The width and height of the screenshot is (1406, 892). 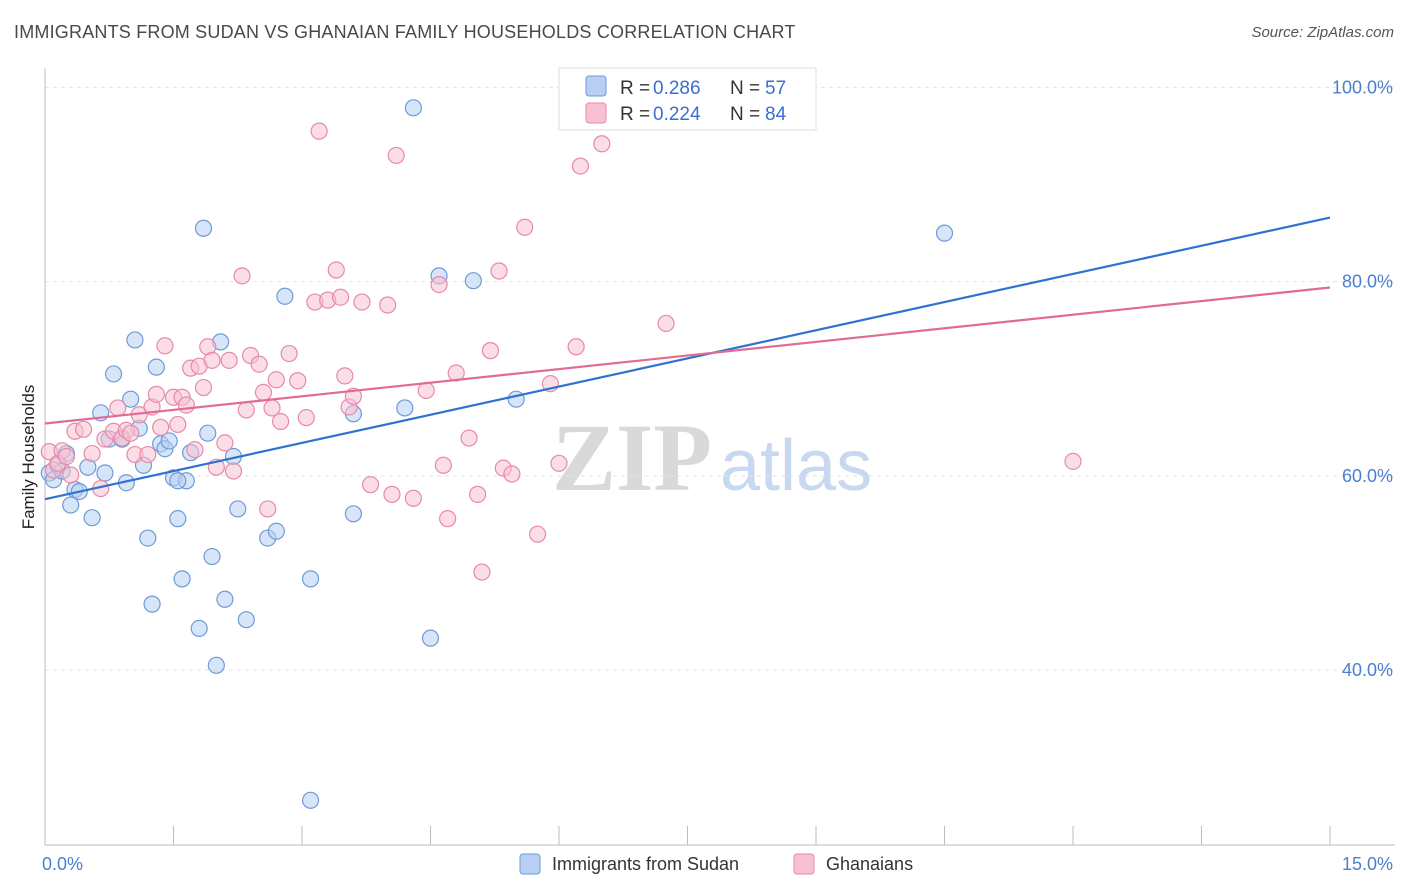 I want to click on legend-swatch-sudan, so click(x=596, y=86).